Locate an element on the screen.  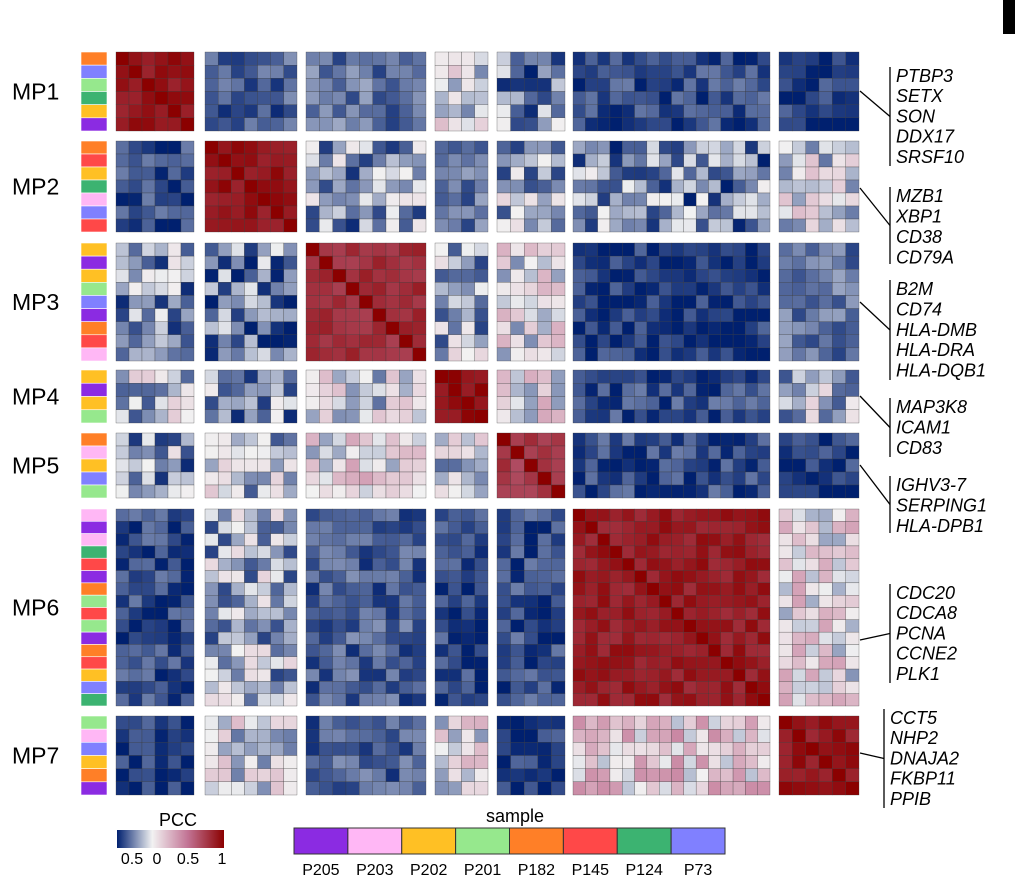
block-MP6-MP3 is located at coordinates (366, 607).